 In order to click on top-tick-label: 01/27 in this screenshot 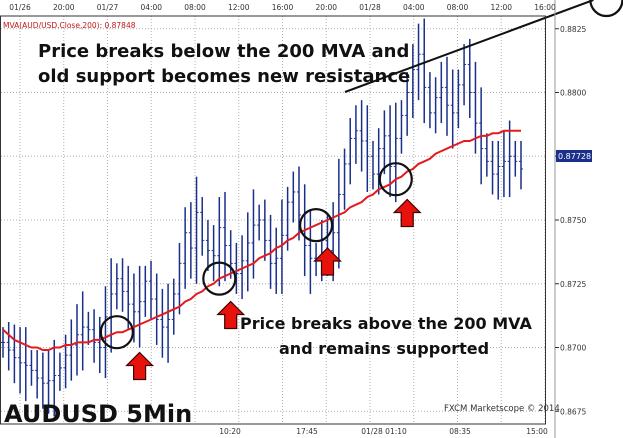, I will do `click(108, 7)`.